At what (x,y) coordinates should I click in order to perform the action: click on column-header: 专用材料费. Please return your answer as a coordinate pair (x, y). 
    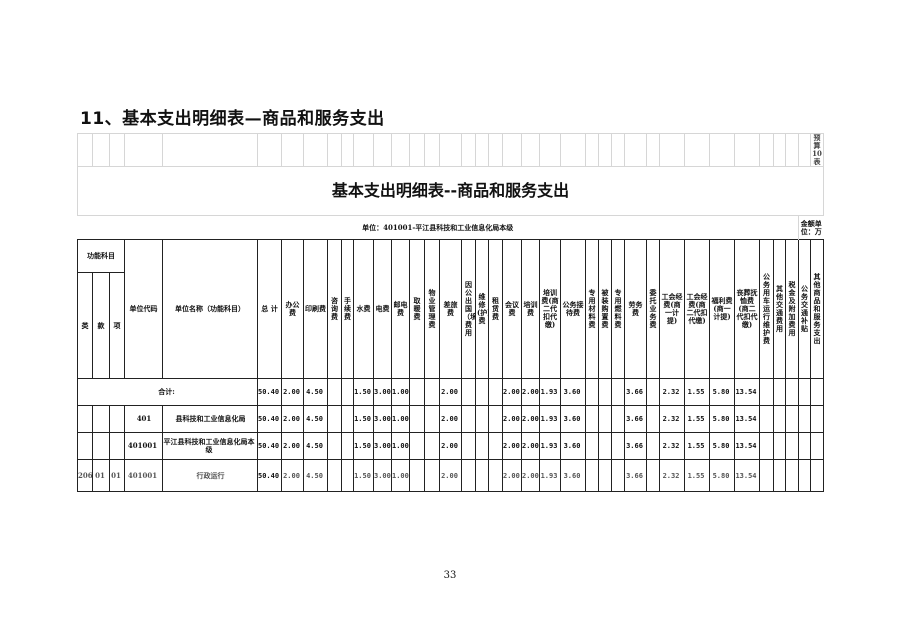
    Looking at the image, I should click on (592, 309).